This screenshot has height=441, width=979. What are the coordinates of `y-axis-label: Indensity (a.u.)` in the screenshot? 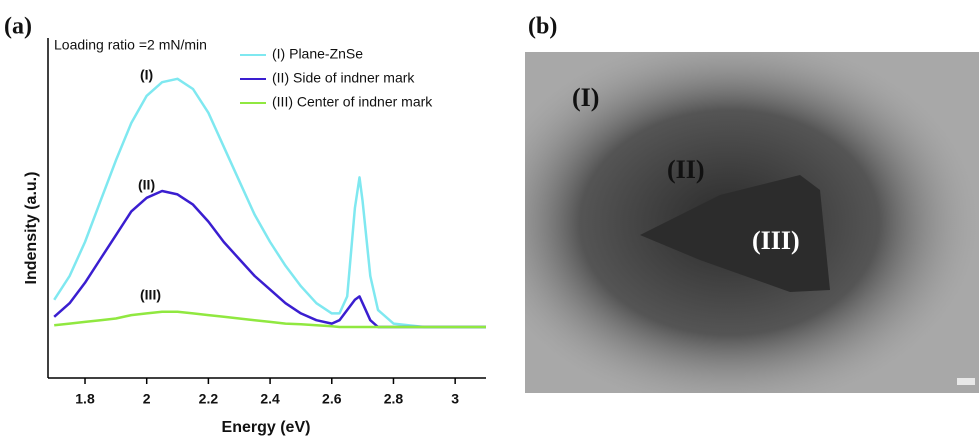 It's located at (31, 228).